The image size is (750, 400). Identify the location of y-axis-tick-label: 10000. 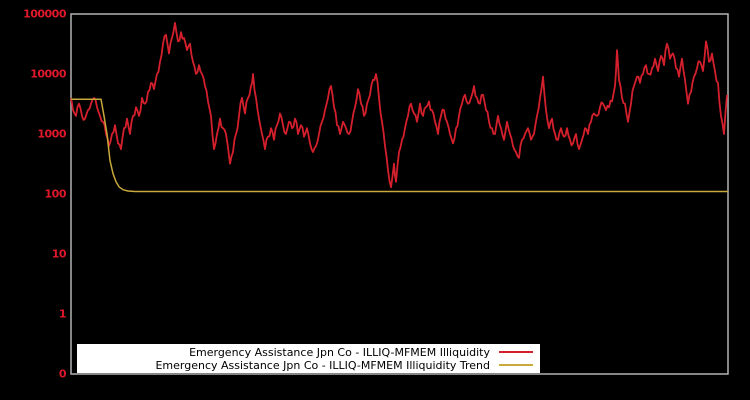
(48, 74).